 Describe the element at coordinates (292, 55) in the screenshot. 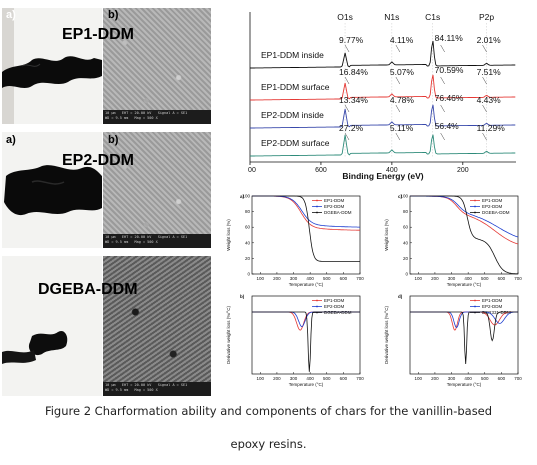

I see `xps-row-label: EP1-DDM inside` at that location.